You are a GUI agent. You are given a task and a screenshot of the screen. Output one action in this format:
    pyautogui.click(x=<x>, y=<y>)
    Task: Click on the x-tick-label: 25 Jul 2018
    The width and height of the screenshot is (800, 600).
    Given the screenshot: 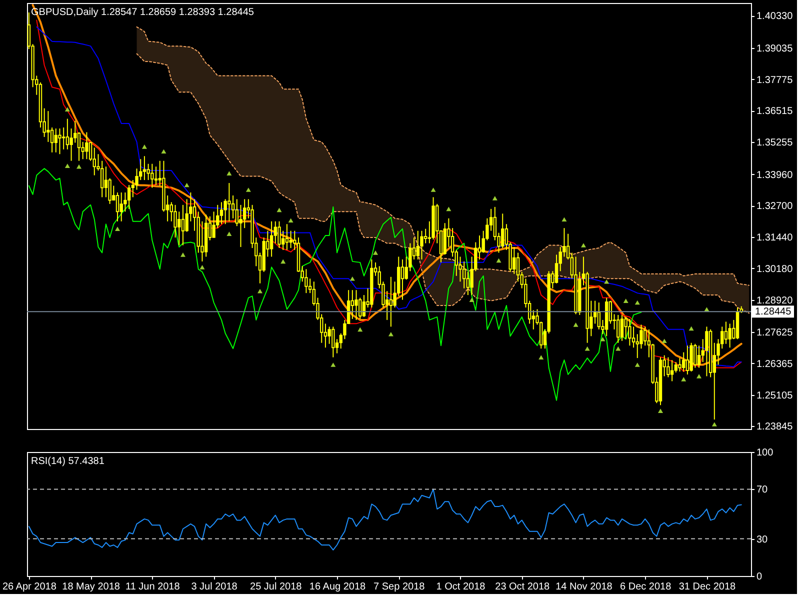 What is the action you would take?
    pyautogui.click(x=276, y=587)
    